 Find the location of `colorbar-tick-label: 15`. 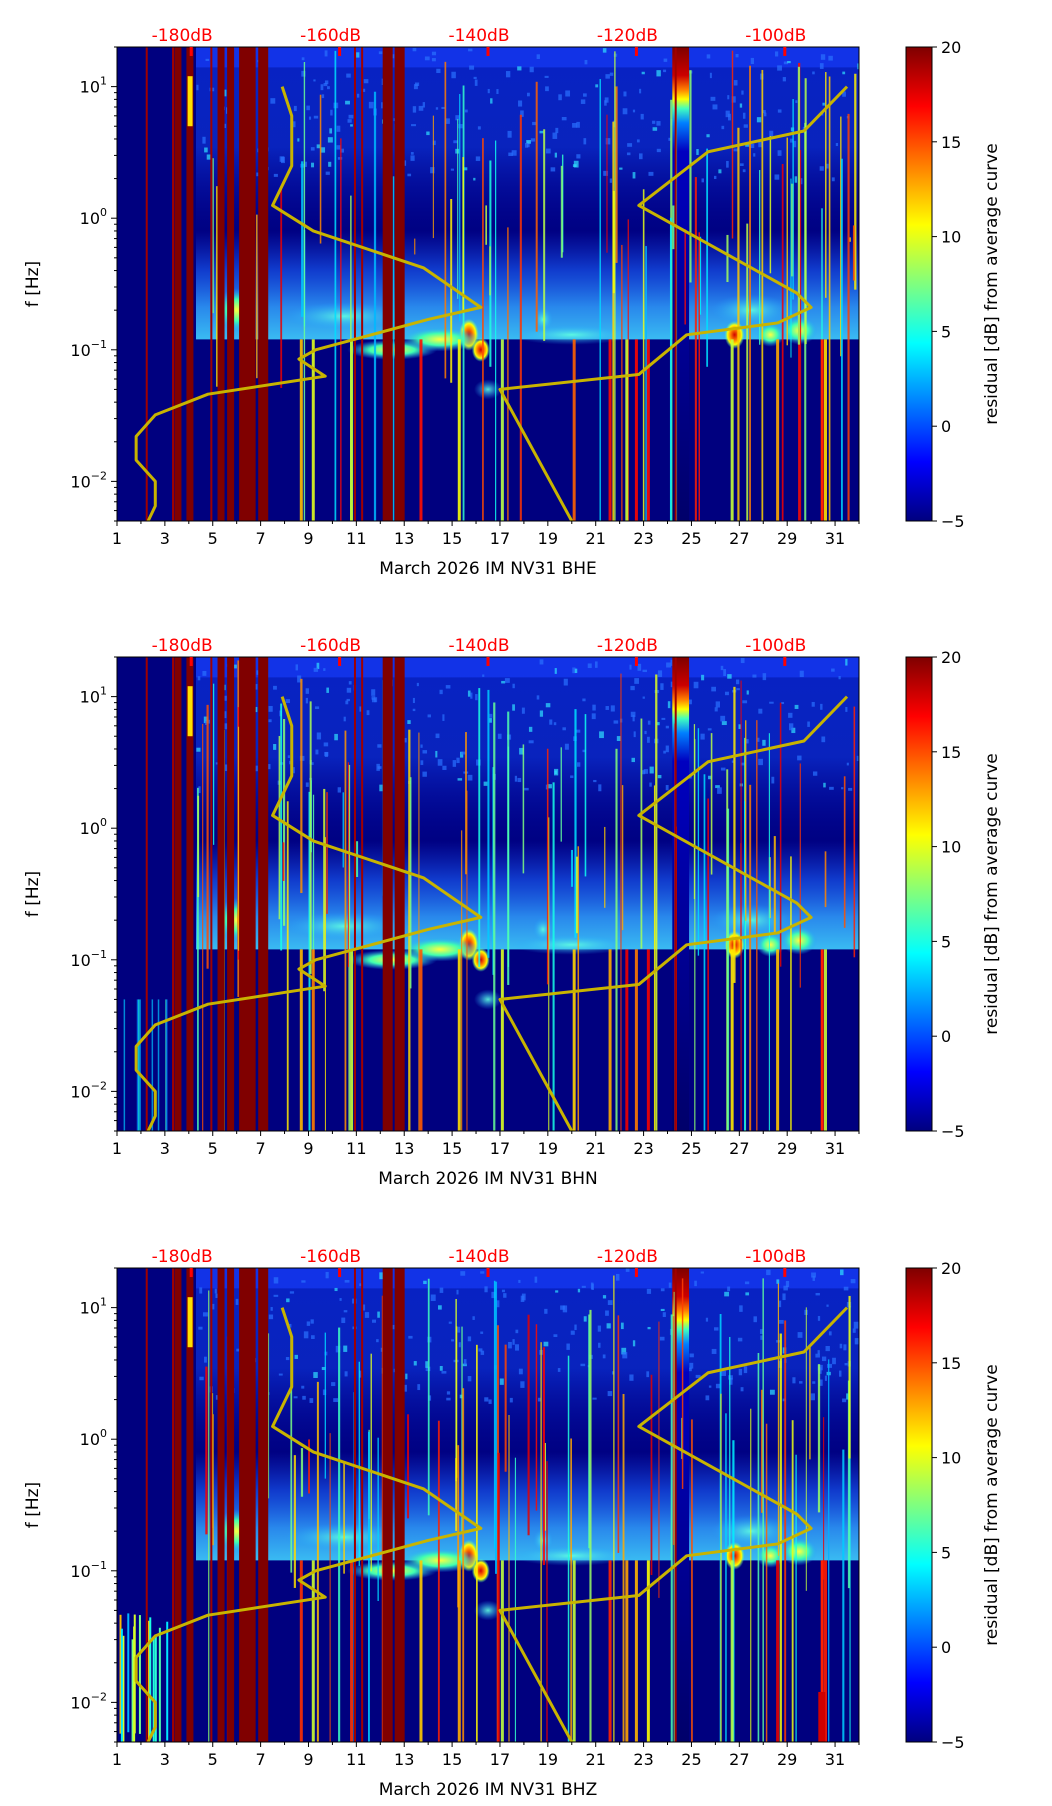

colorbar-tick-label: 15 is located at coordinates (951, 1363).